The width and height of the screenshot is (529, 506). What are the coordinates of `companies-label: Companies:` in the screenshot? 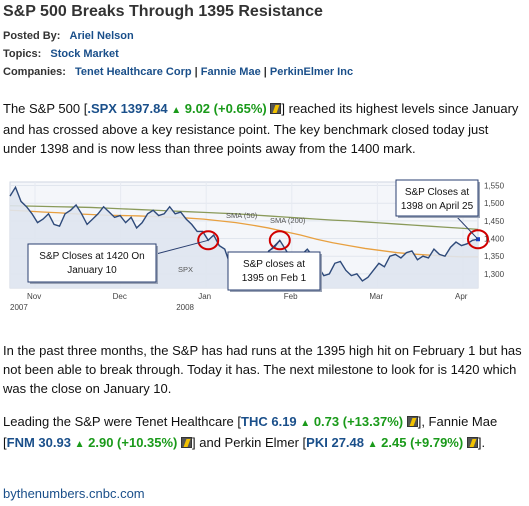 It's located at (34, 72).